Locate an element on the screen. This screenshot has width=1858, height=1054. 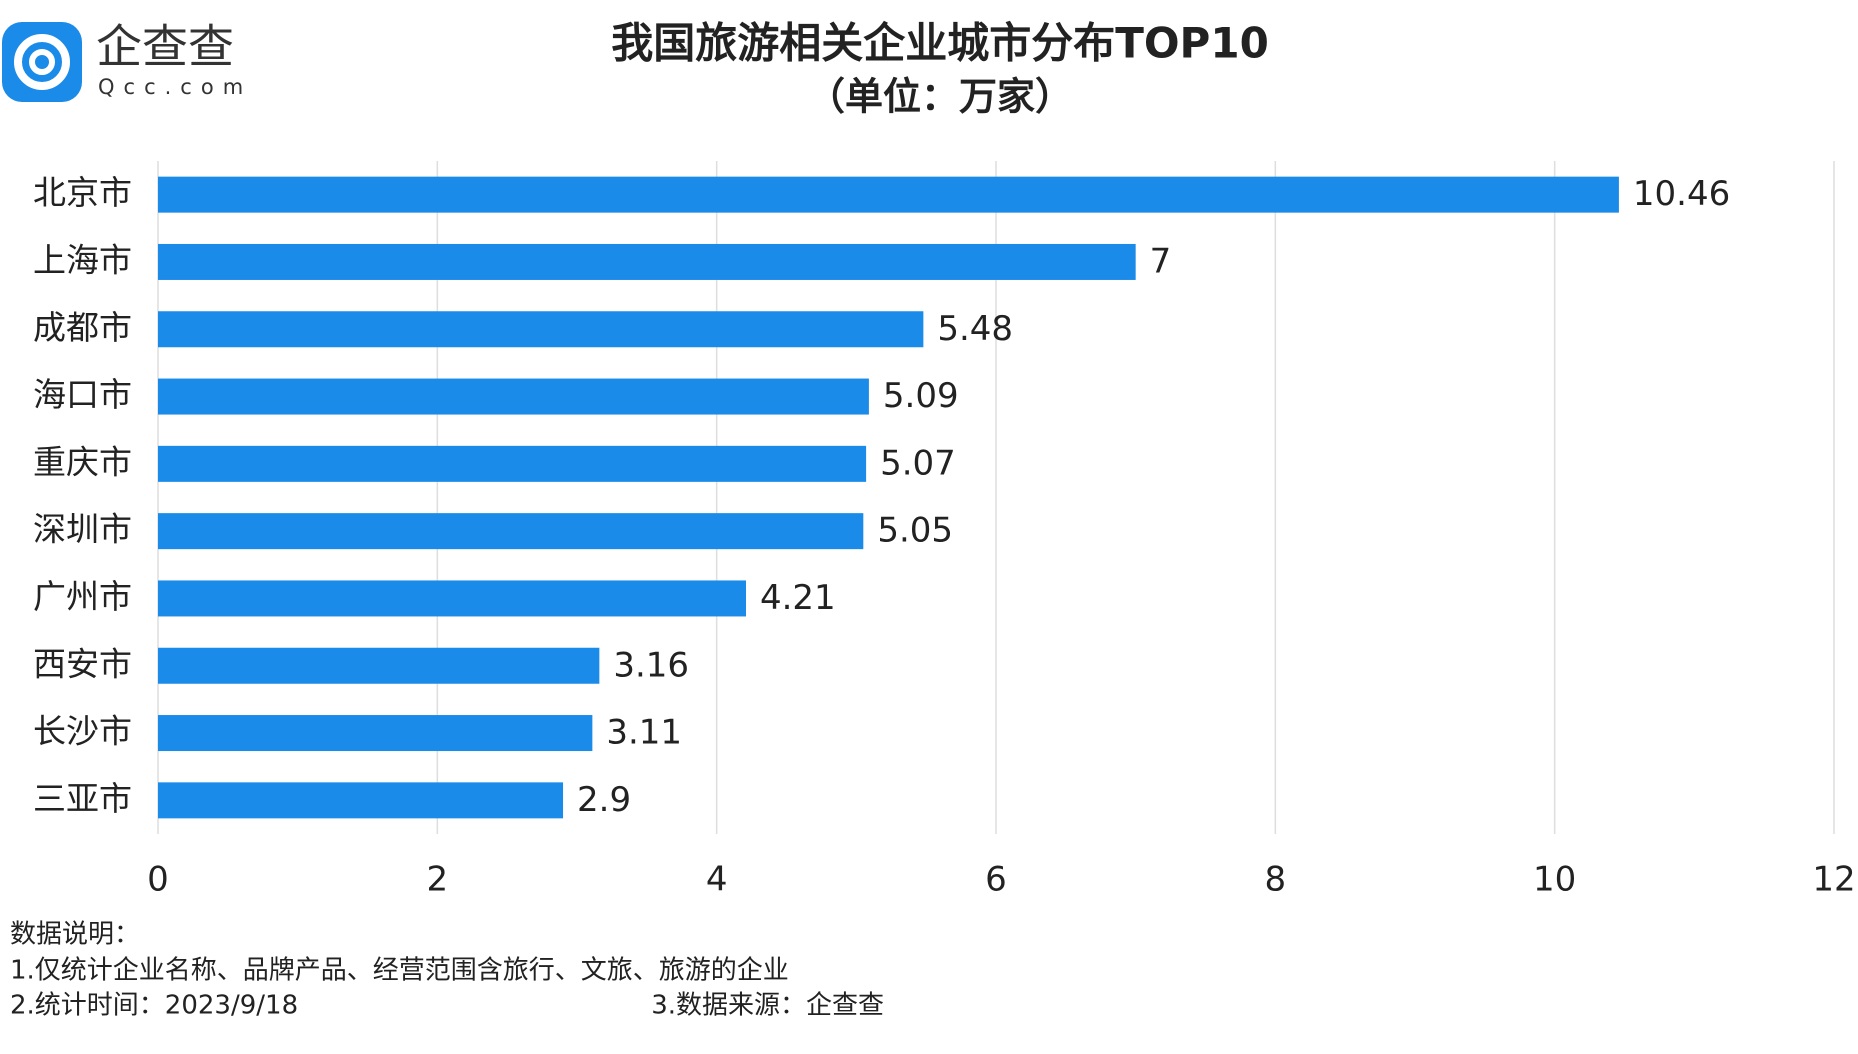
note: 2.统计时间：2023/9/18 is located at coordinates (154, 1006).